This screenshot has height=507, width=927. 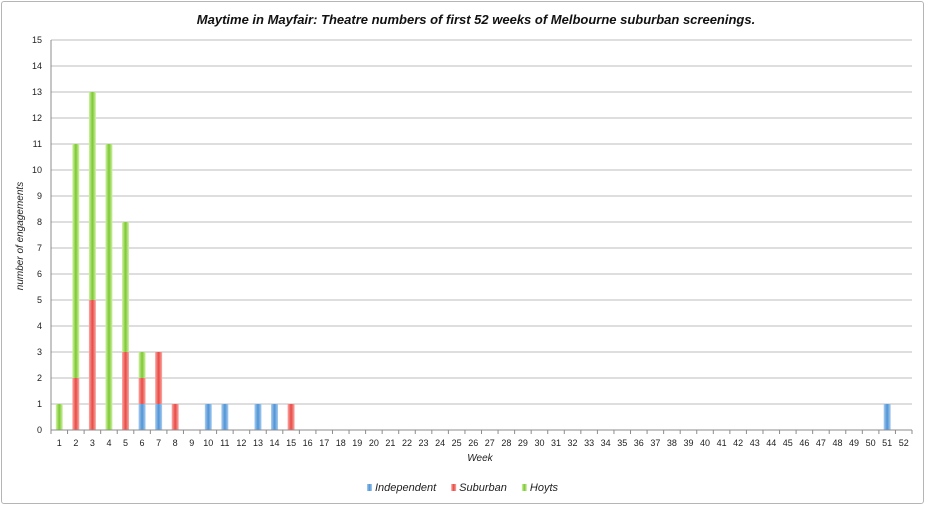 I want to click on x-tick-label: 44, so click(x=771, y=443).